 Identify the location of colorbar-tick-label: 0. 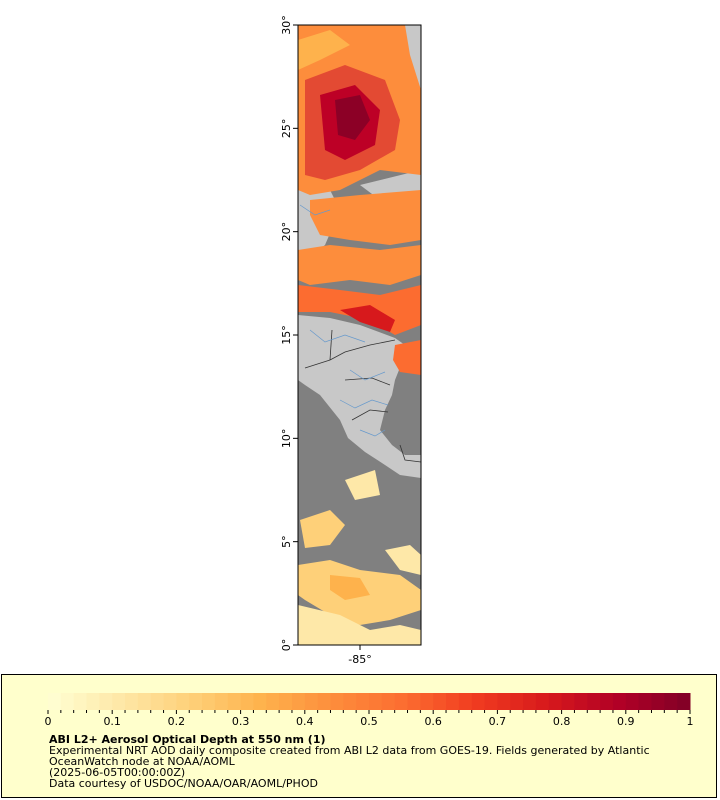
(48, 721).